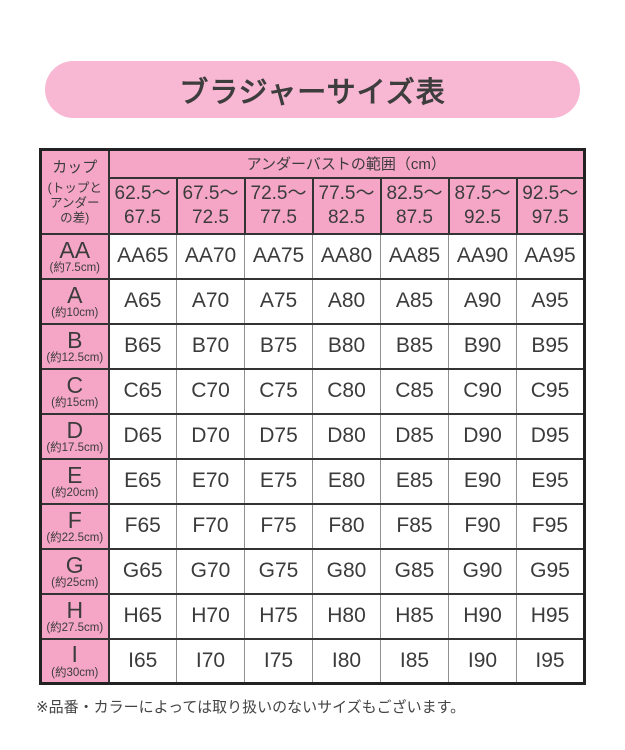 The height and width of the screenshot is (750, 625). Describe the element at coordinates (346, 616) in the screenshot. I see `size-cell: H80` at that location.